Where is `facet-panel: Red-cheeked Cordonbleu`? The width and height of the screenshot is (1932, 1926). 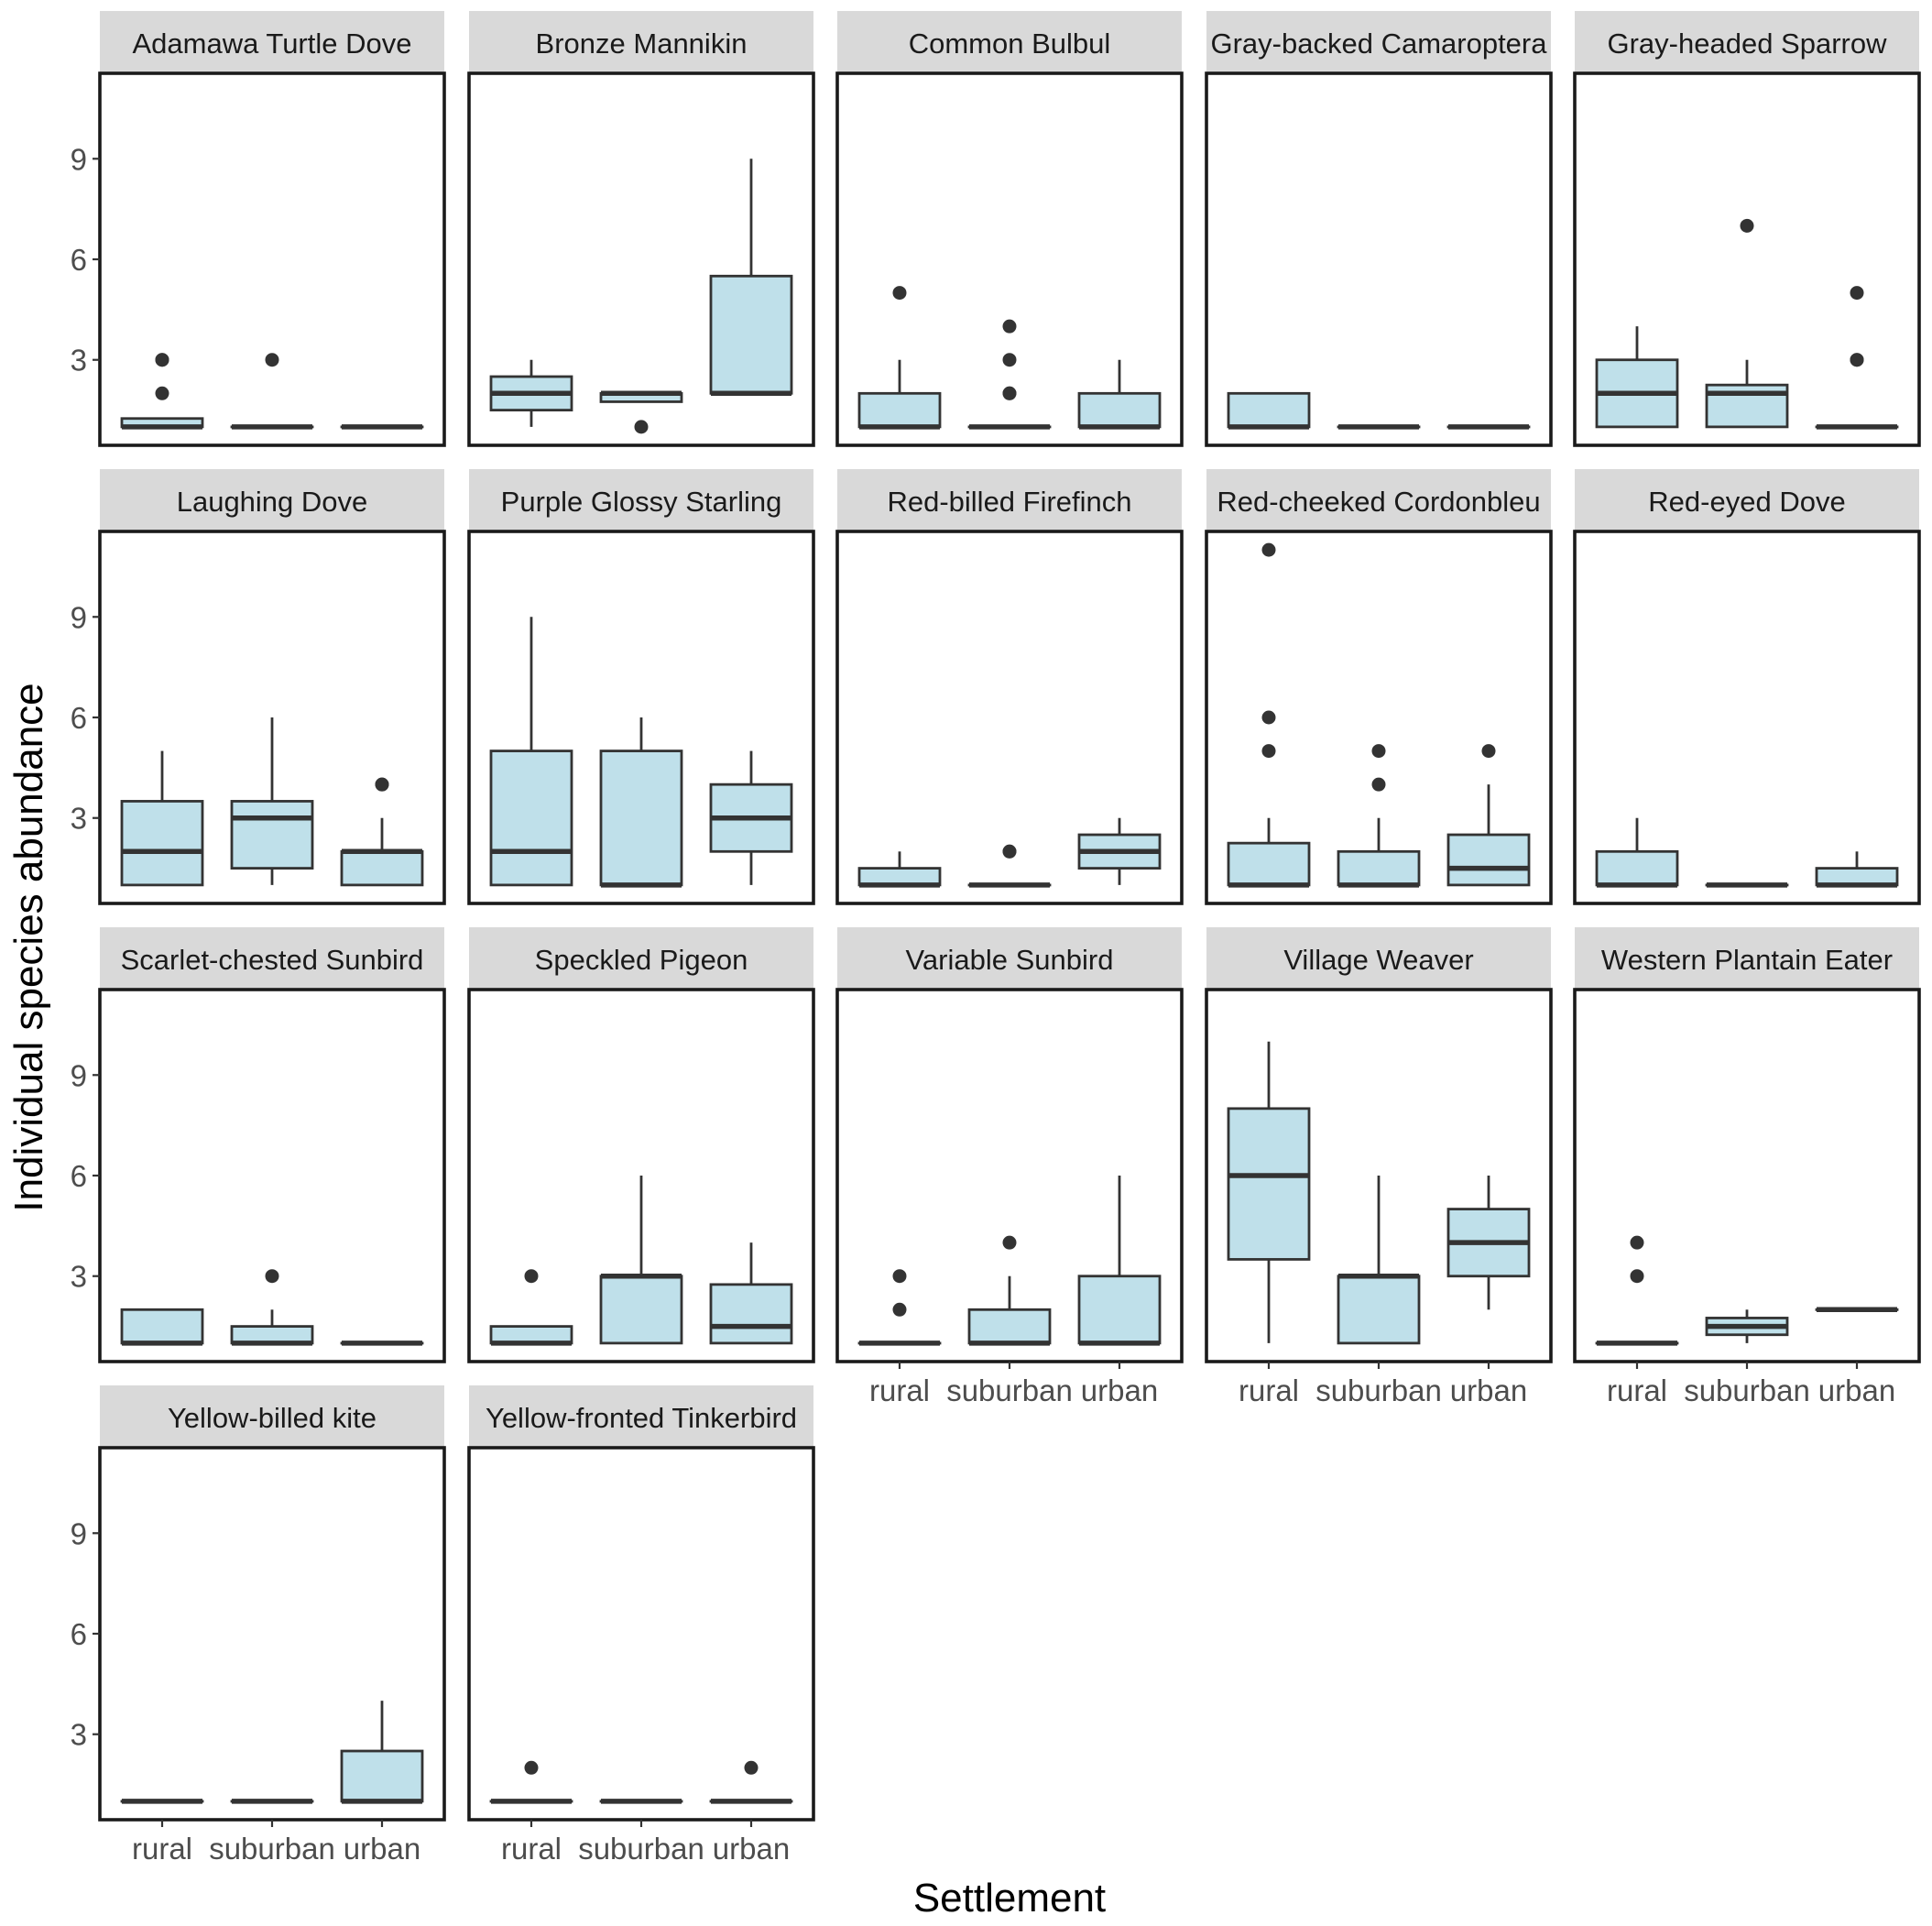
facet-panel: Red-cheeked Cordonbleu is located at coordinates (1379, 687).